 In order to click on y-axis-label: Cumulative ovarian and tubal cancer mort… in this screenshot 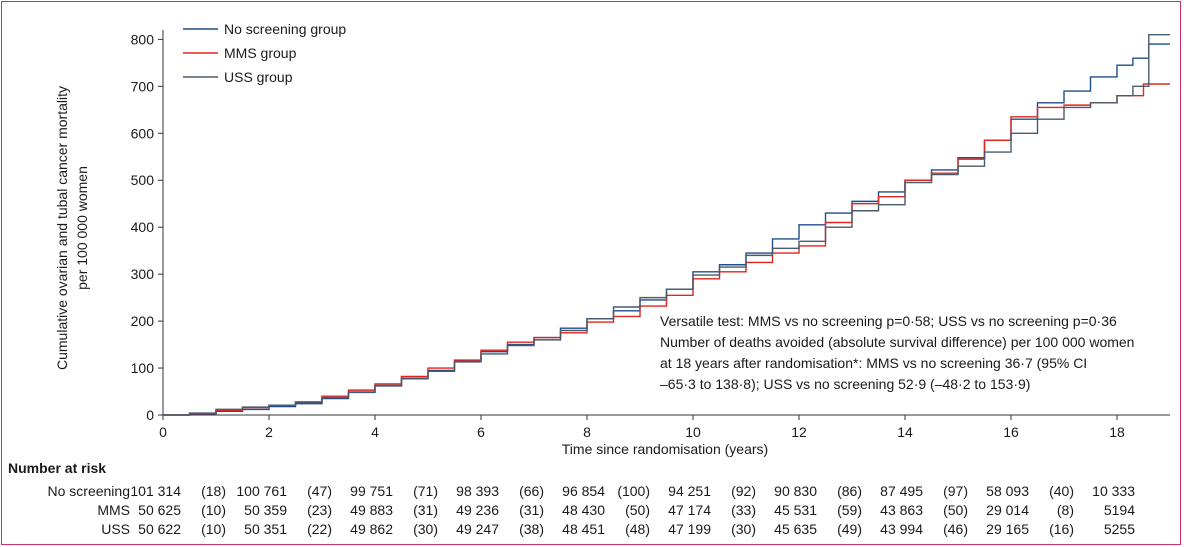, I will do `click(62, 228)`.